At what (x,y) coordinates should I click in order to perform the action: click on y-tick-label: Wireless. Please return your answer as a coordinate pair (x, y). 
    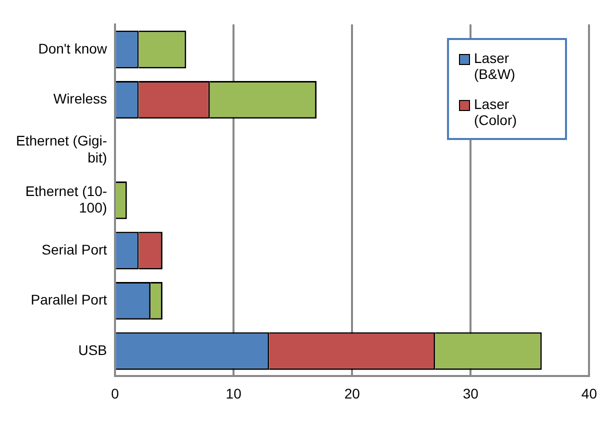
    Looking at the image, I should click on (80, 98).